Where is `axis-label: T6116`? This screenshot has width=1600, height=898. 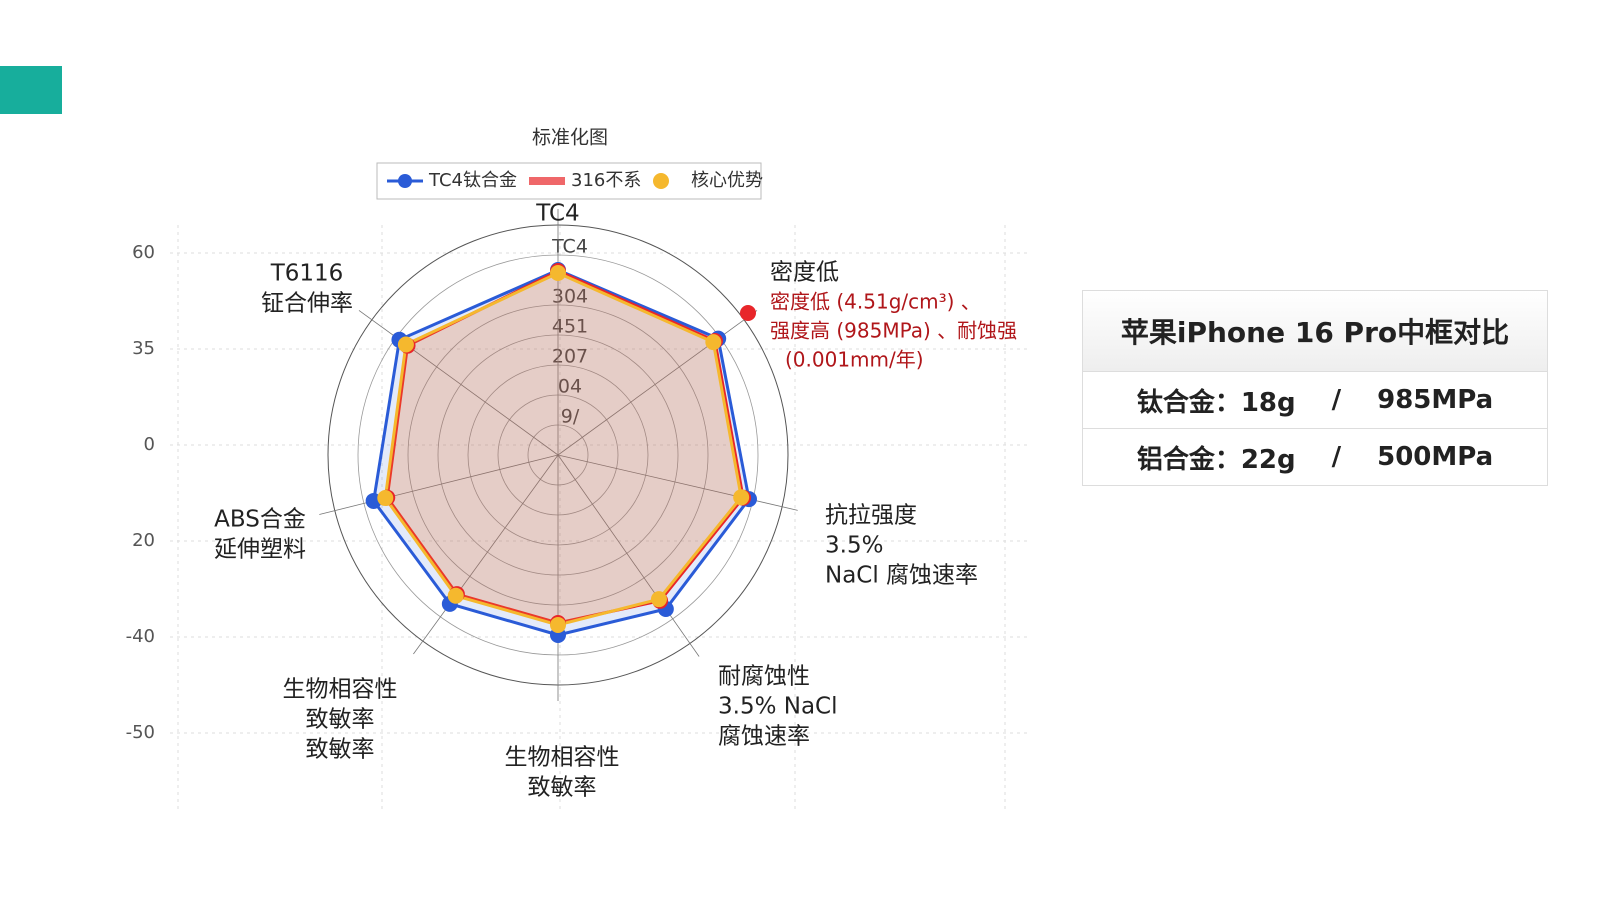
axis-label: T6116 is located at coordinates (307, 274).